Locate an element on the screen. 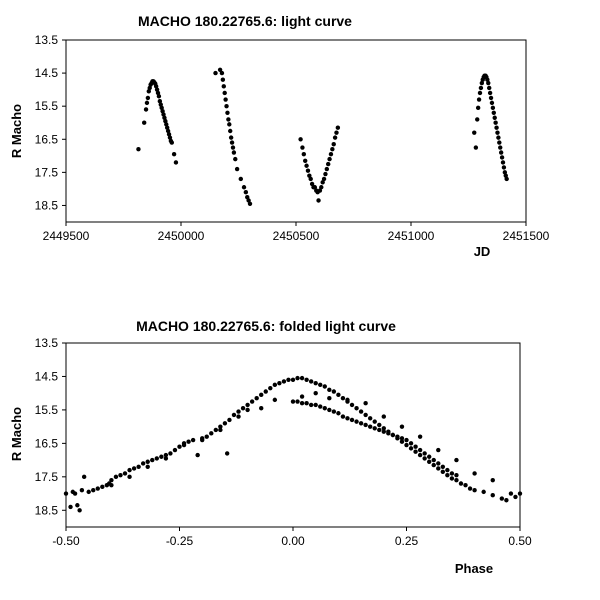 This screenshot has height=600, width=600. folded-light-curve-x-ticks: -0.50 -0.25 0.00 0.25 0.50 is located at coordinates (292, 537).